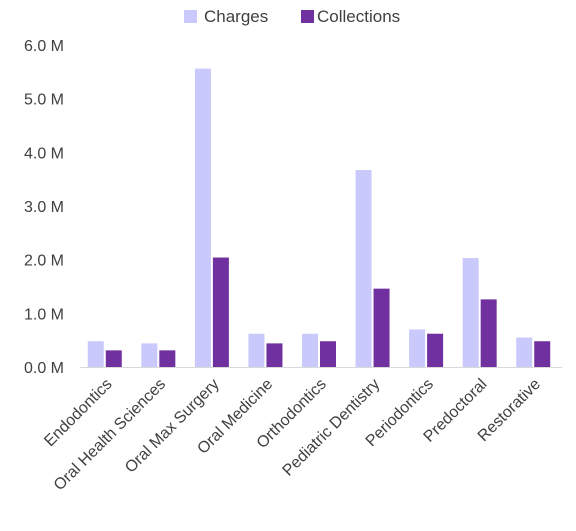  What do you see at coordinates (44, 314) in the screenshot?
I see `y-tick-label: 1.0 M` at bounding box center [44, 314].